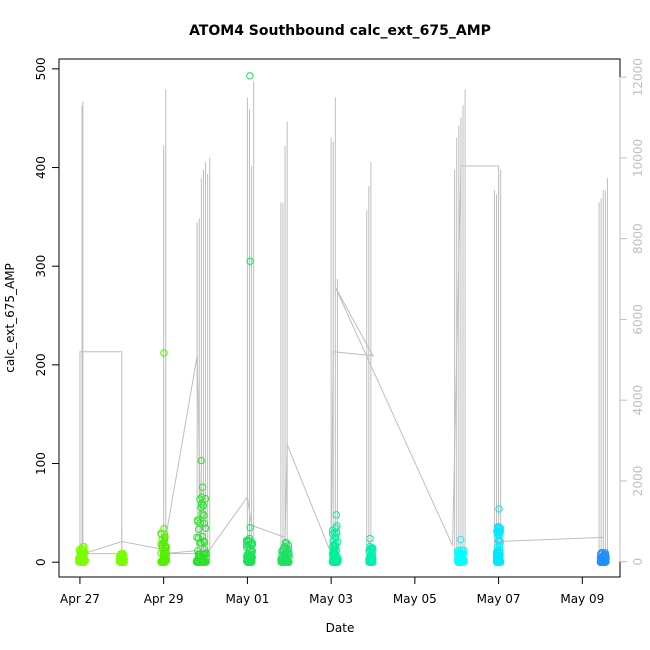  I want to click on x-tick-label: May 03, so click(331, 599).